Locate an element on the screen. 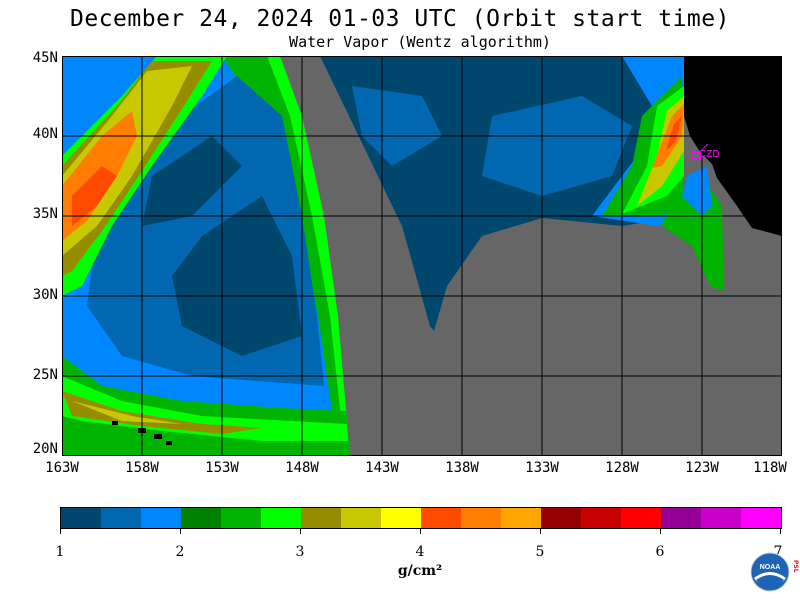  colorbar-label-7: 7 is located at coordinates (778, 552).